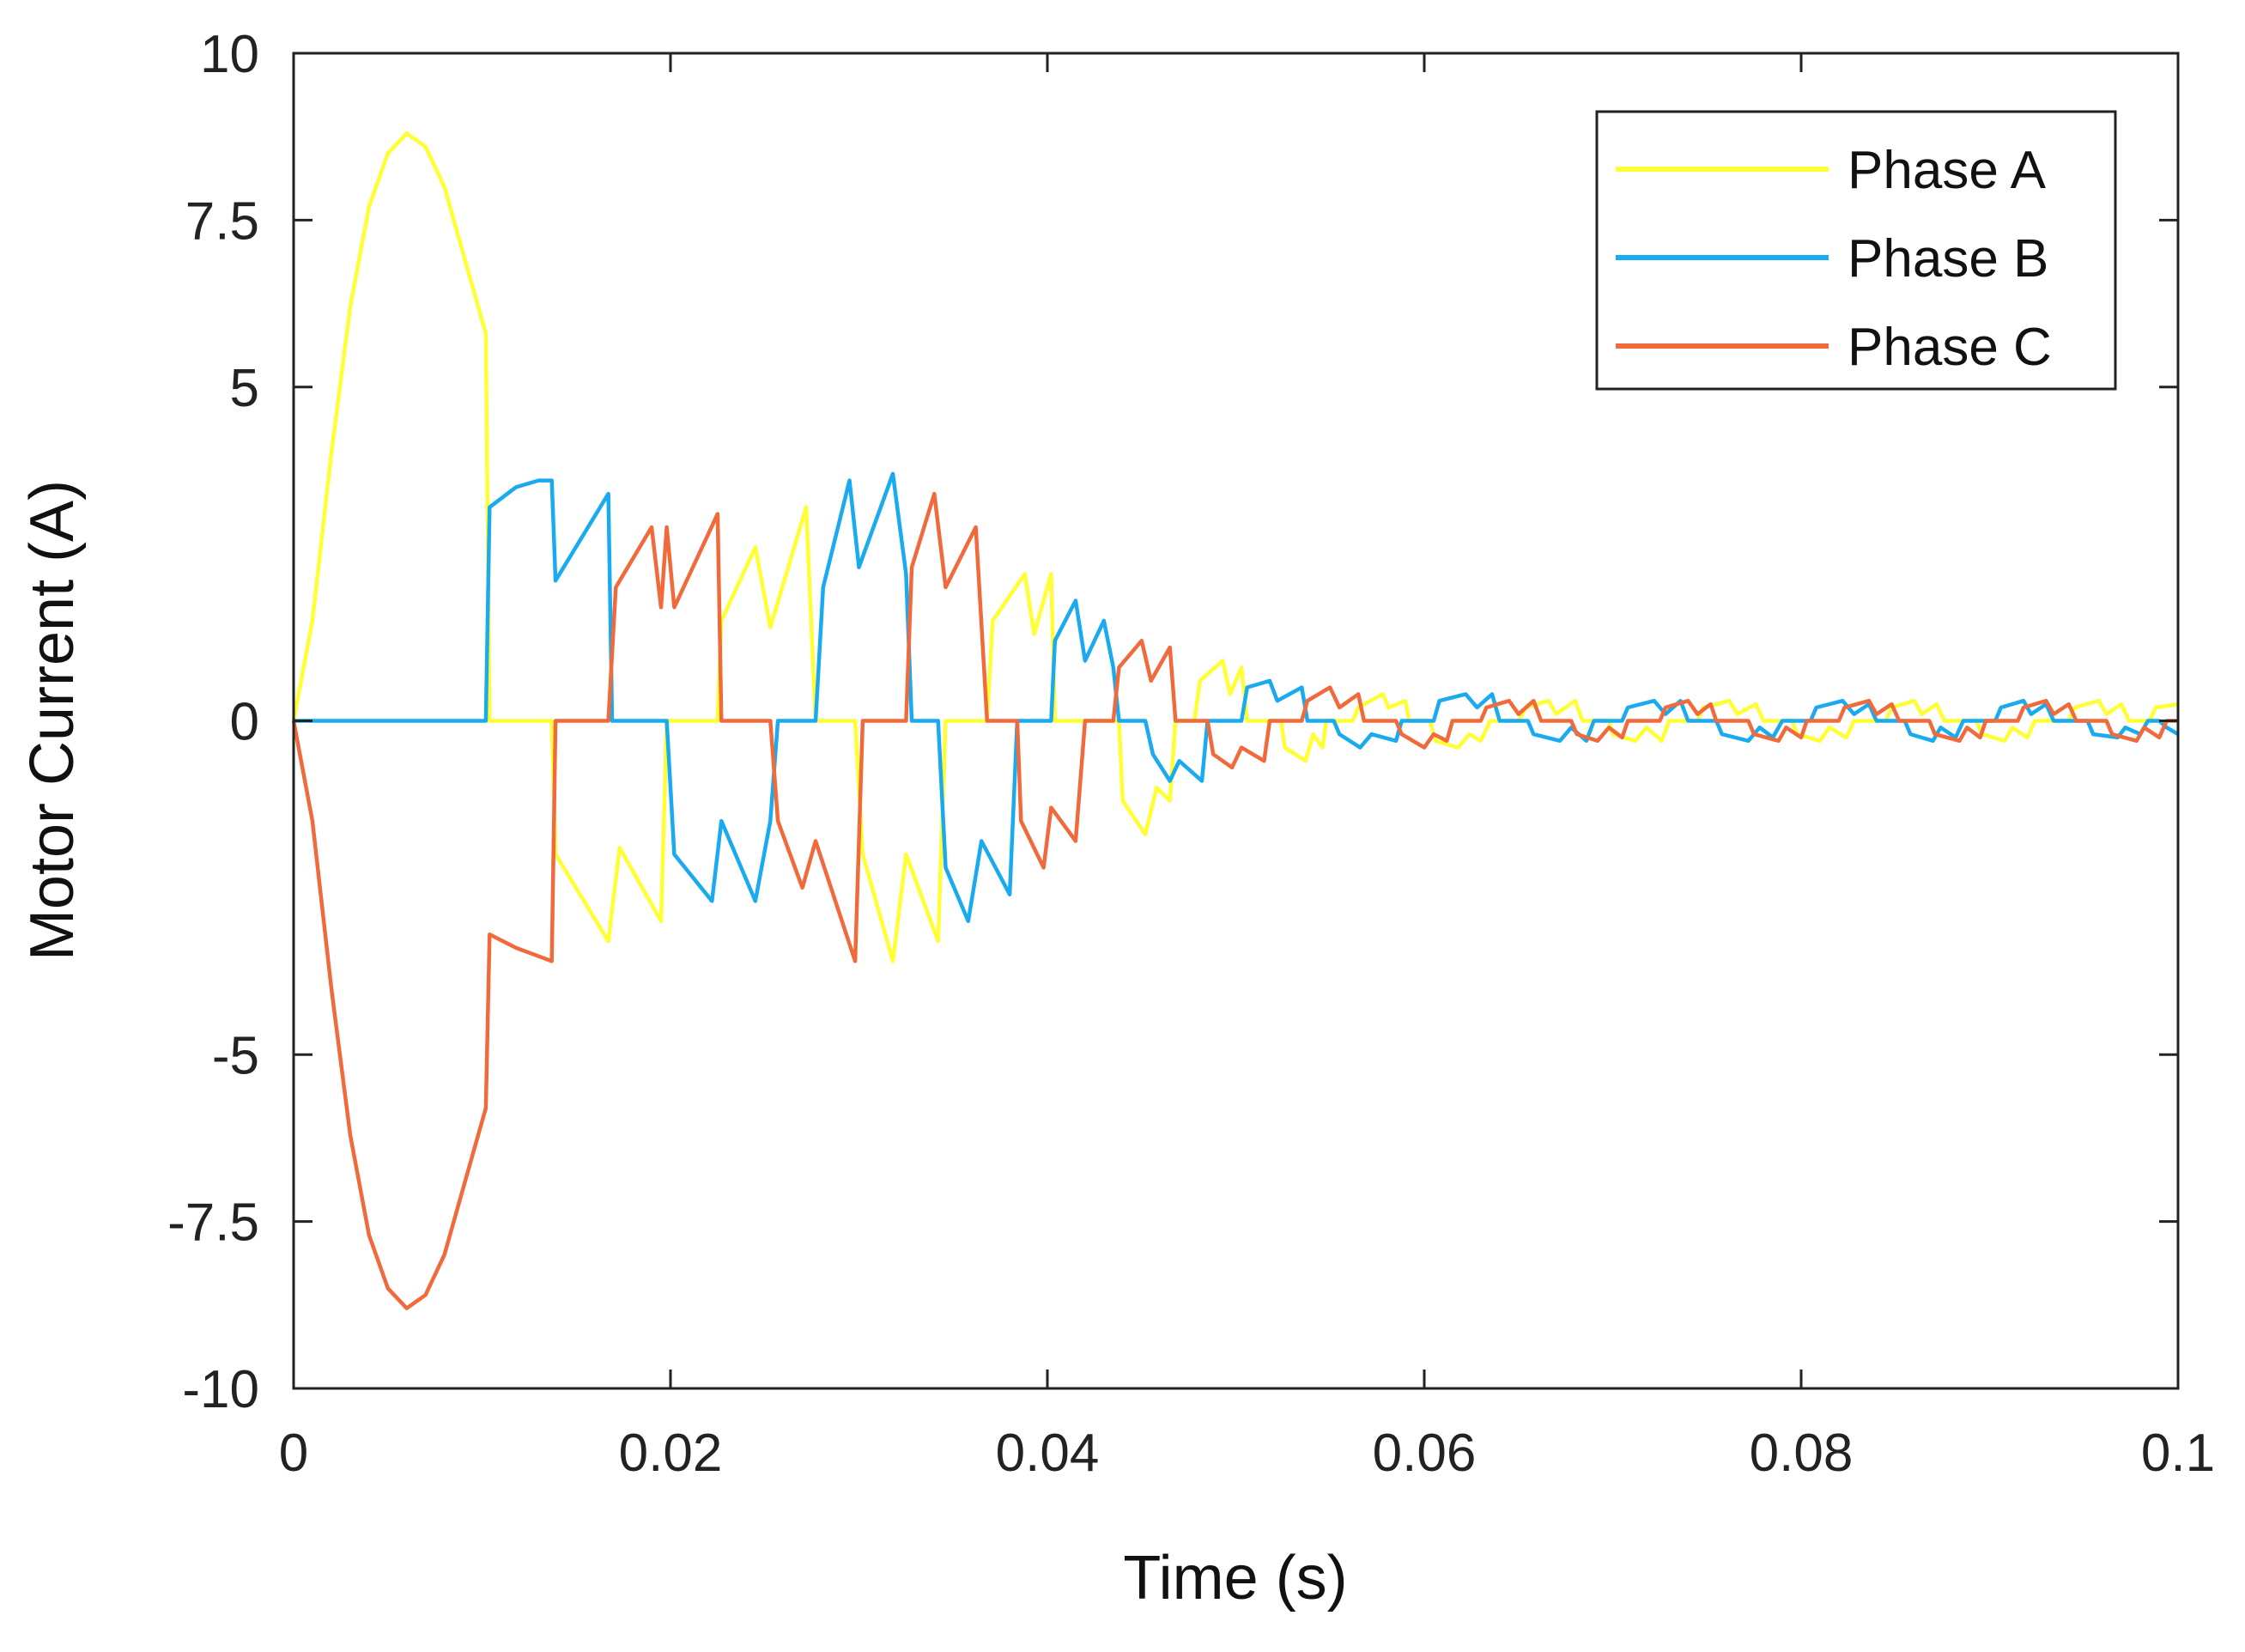 Image resolution: width=2245 pixels, height=1652 pixels. Describe the element at coordinates (229, 54) in the screenshot. I see `y-tick-label: 10` at that location.